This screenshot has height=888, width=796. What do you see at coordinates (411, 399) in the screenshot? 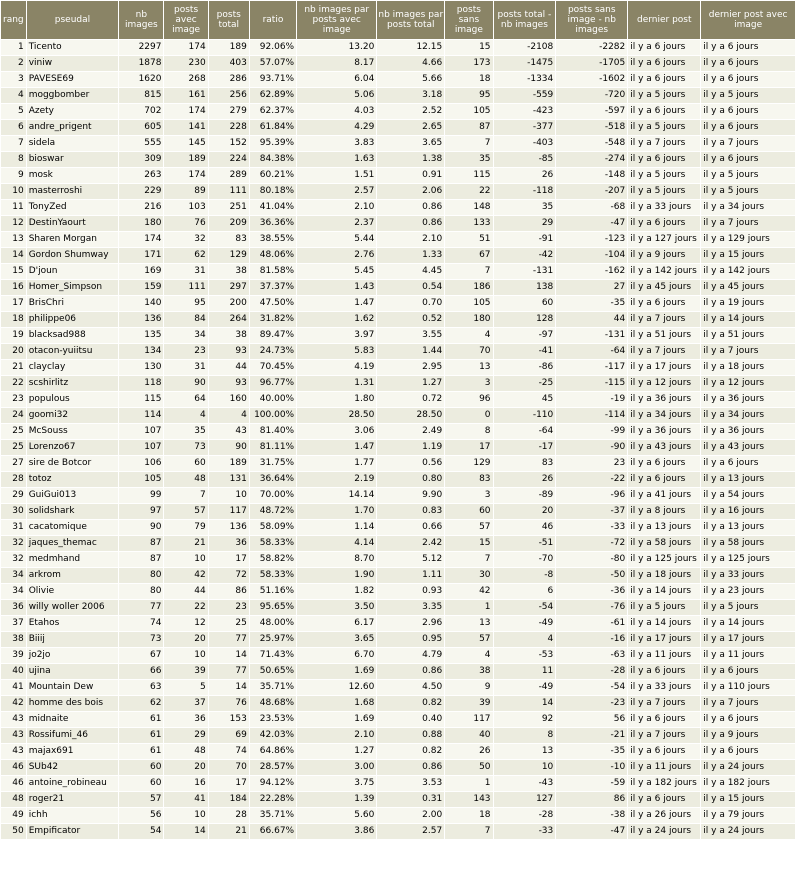
I see `cell-images-per-post-total: 0.72` at bounding box center [411, 399].